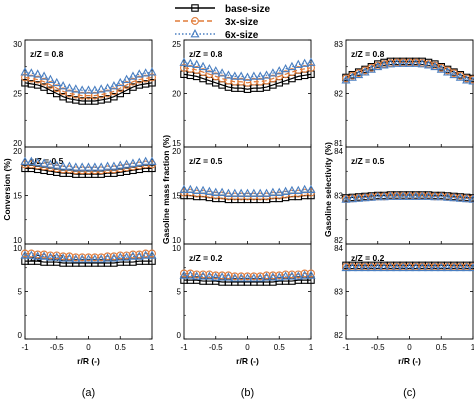  What do you see at coordinates (346, 347) in the screenshot?
I see `x-tick-label: -1` at bounding box center [346, 347].